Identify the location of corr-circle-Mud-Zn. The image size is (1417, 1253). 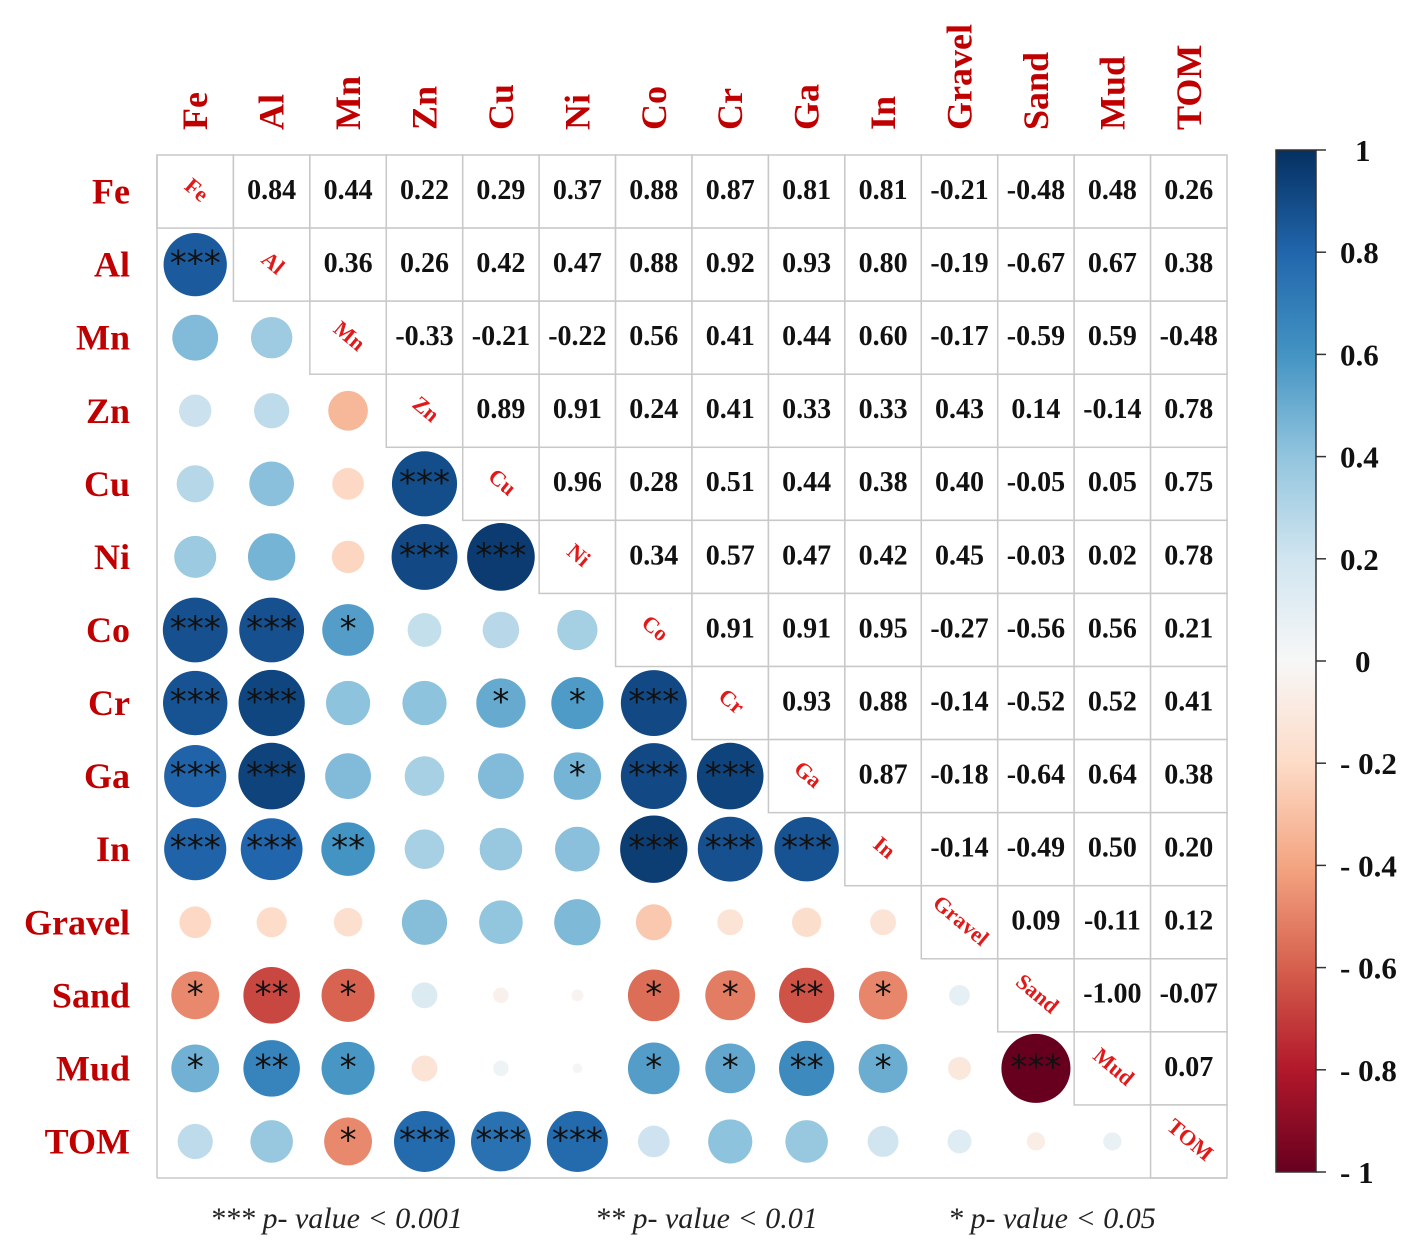
(424, 1068).